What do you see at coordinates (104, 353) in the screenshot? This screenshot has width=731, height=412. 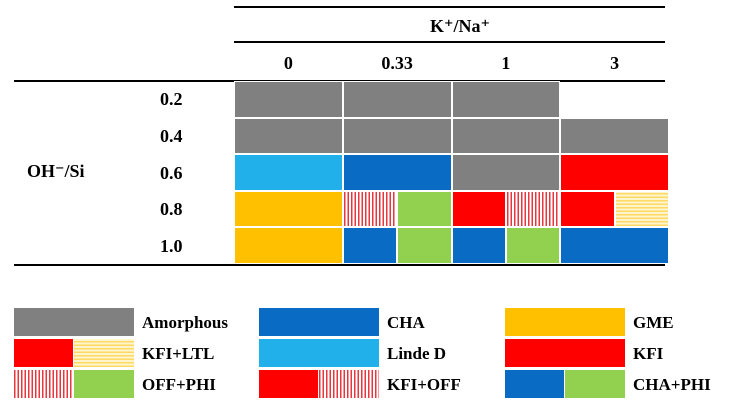 I see `legend-swatch-kfi-ltl-ltl` at bounding box center [104, 353].